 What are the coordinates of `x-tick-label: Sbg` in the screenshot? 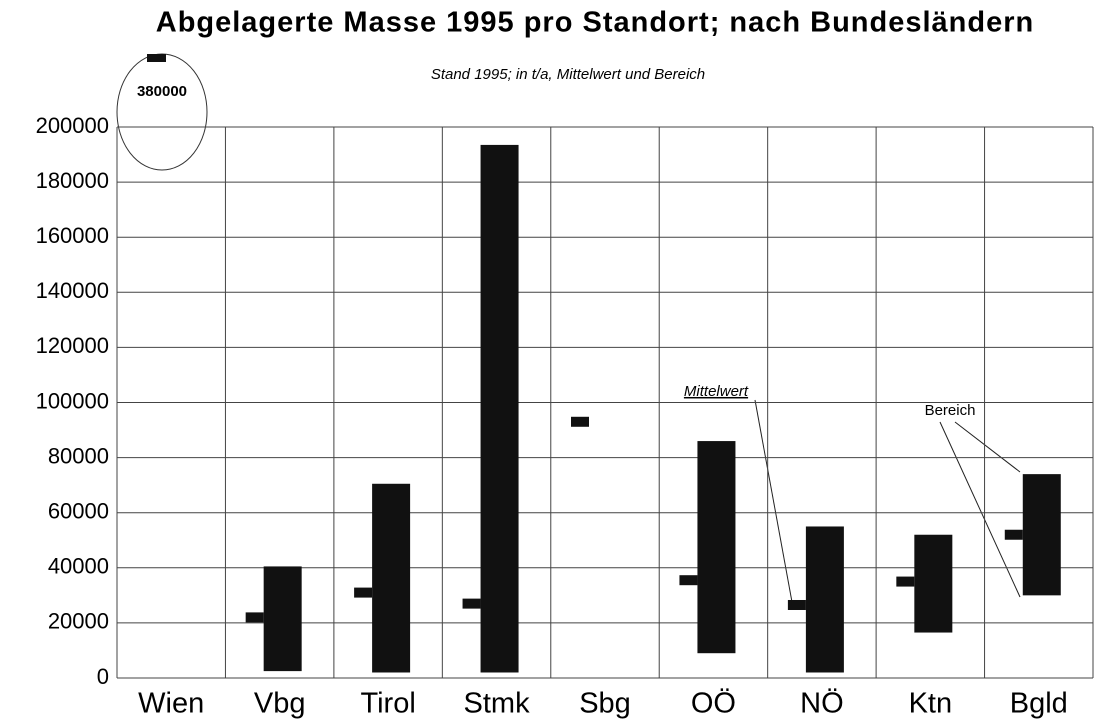 It's located at (605, 704).